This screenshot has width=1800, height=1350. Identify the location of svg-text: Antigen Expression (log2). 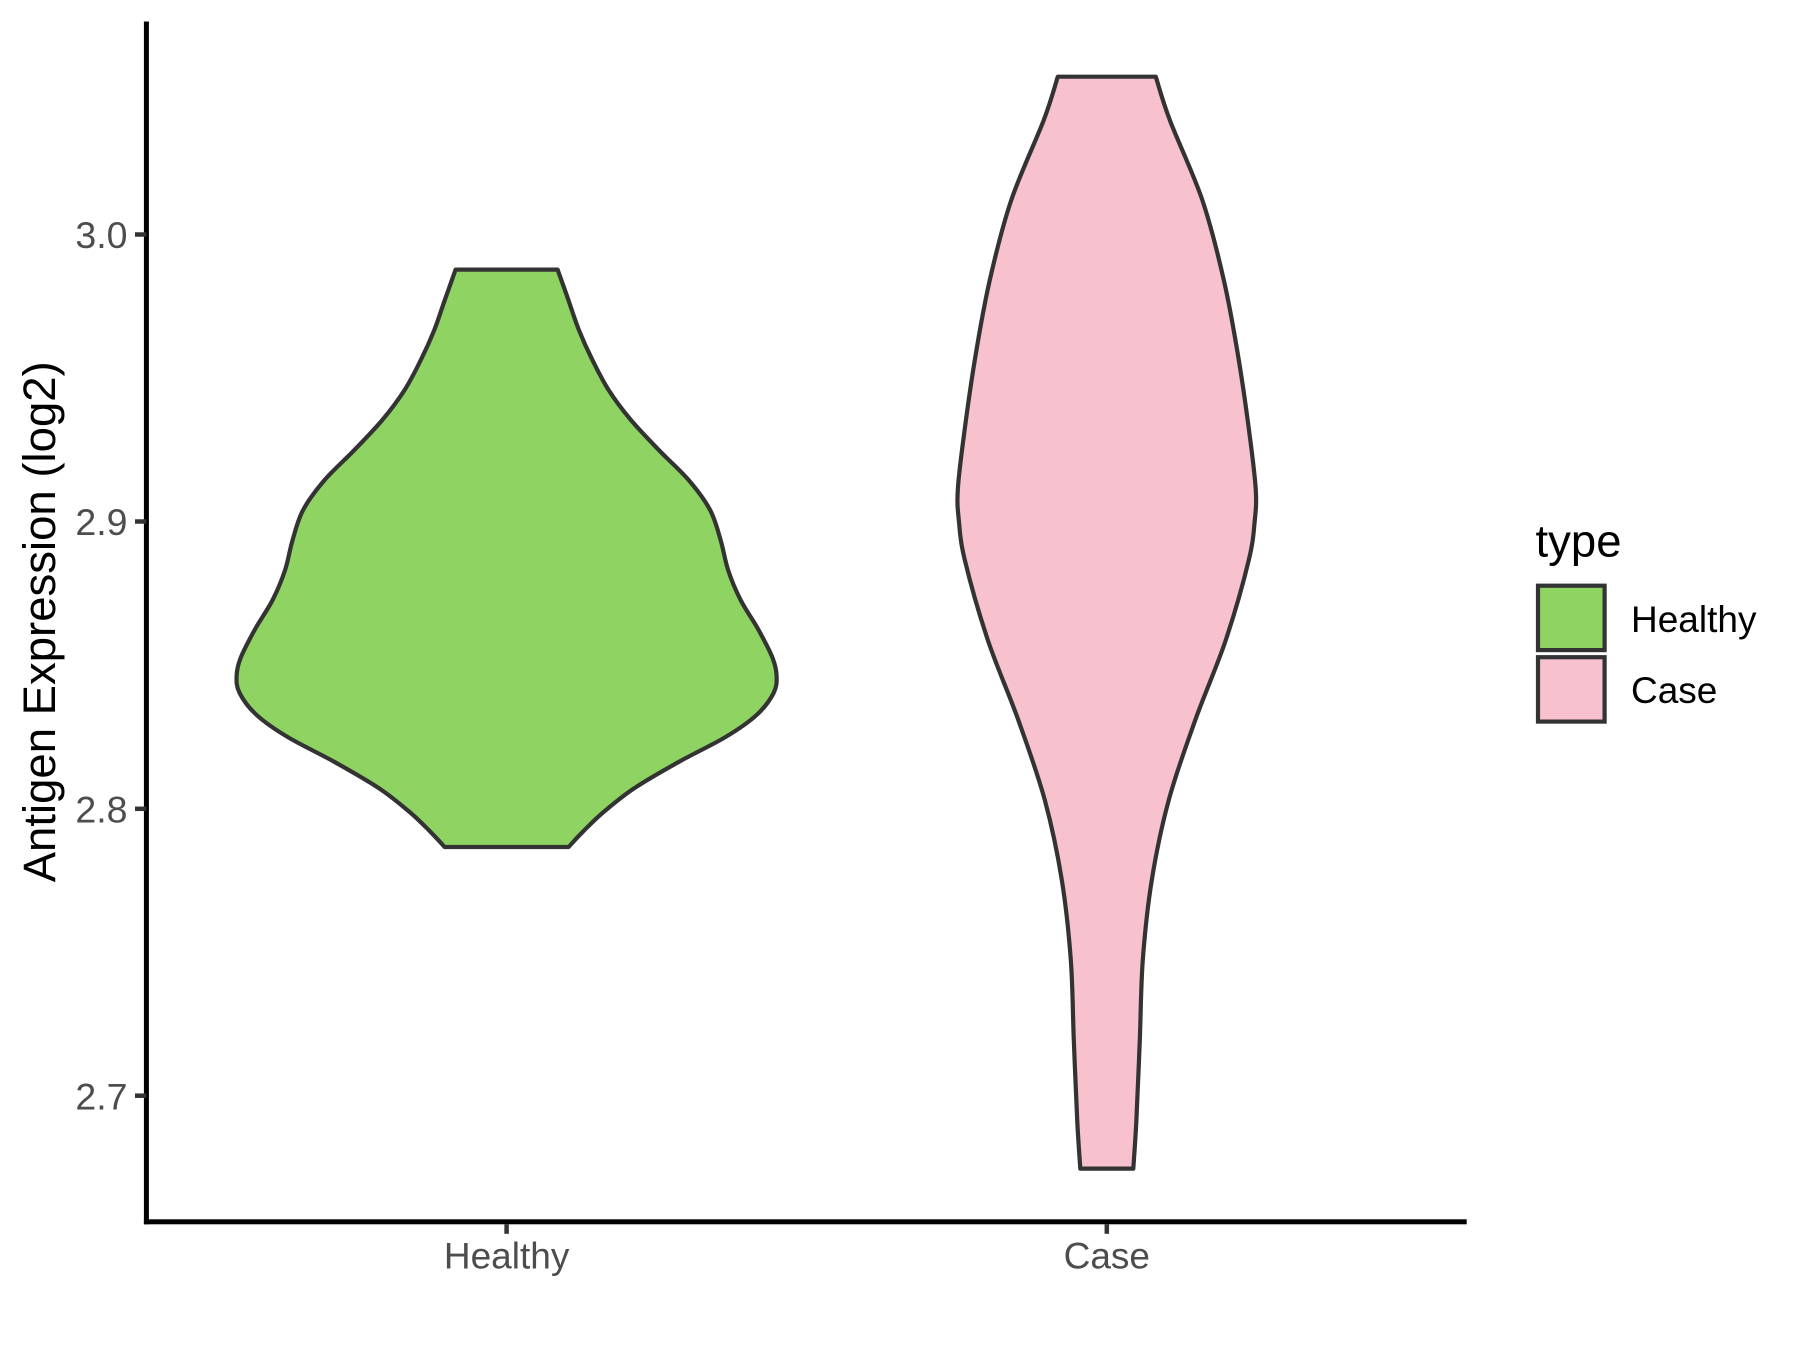
(39, 621).